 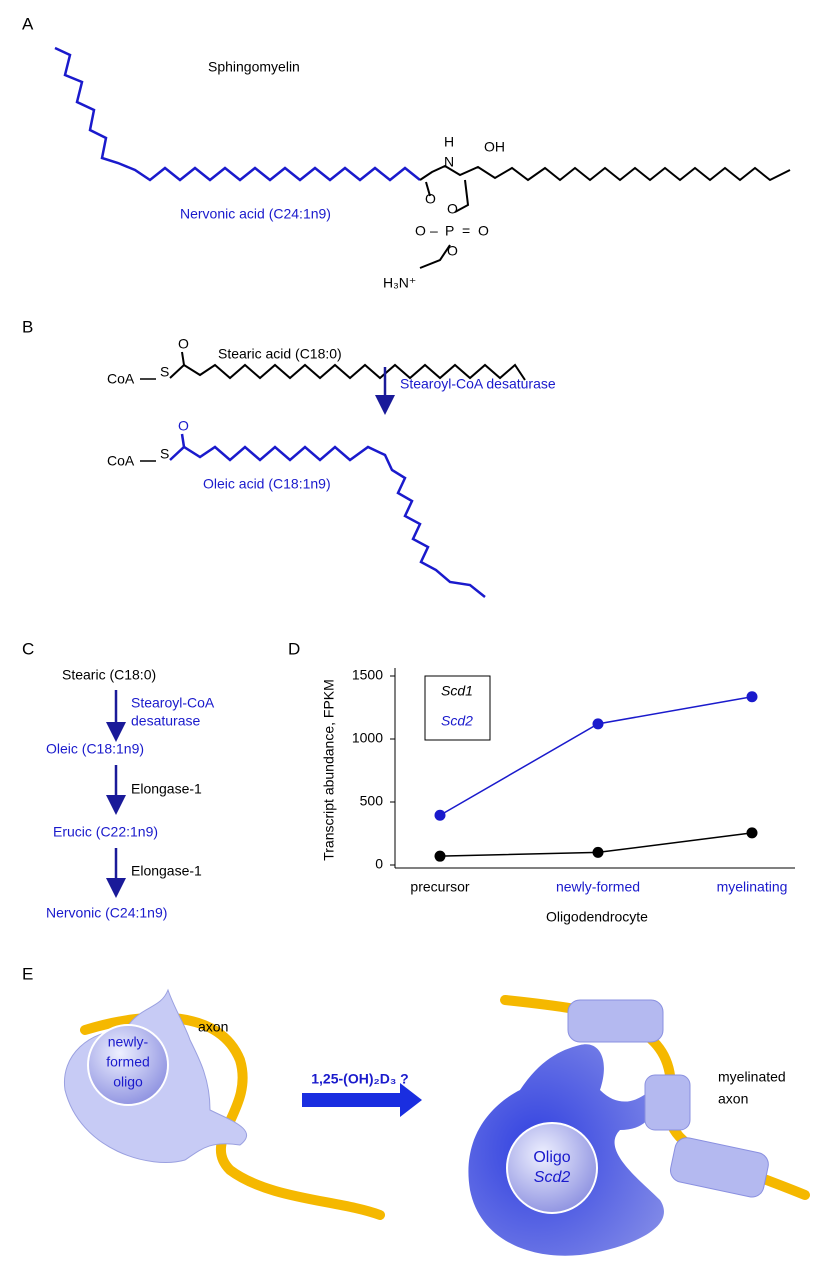 I want to click on panel-label: B, so click(x=27, y=326).